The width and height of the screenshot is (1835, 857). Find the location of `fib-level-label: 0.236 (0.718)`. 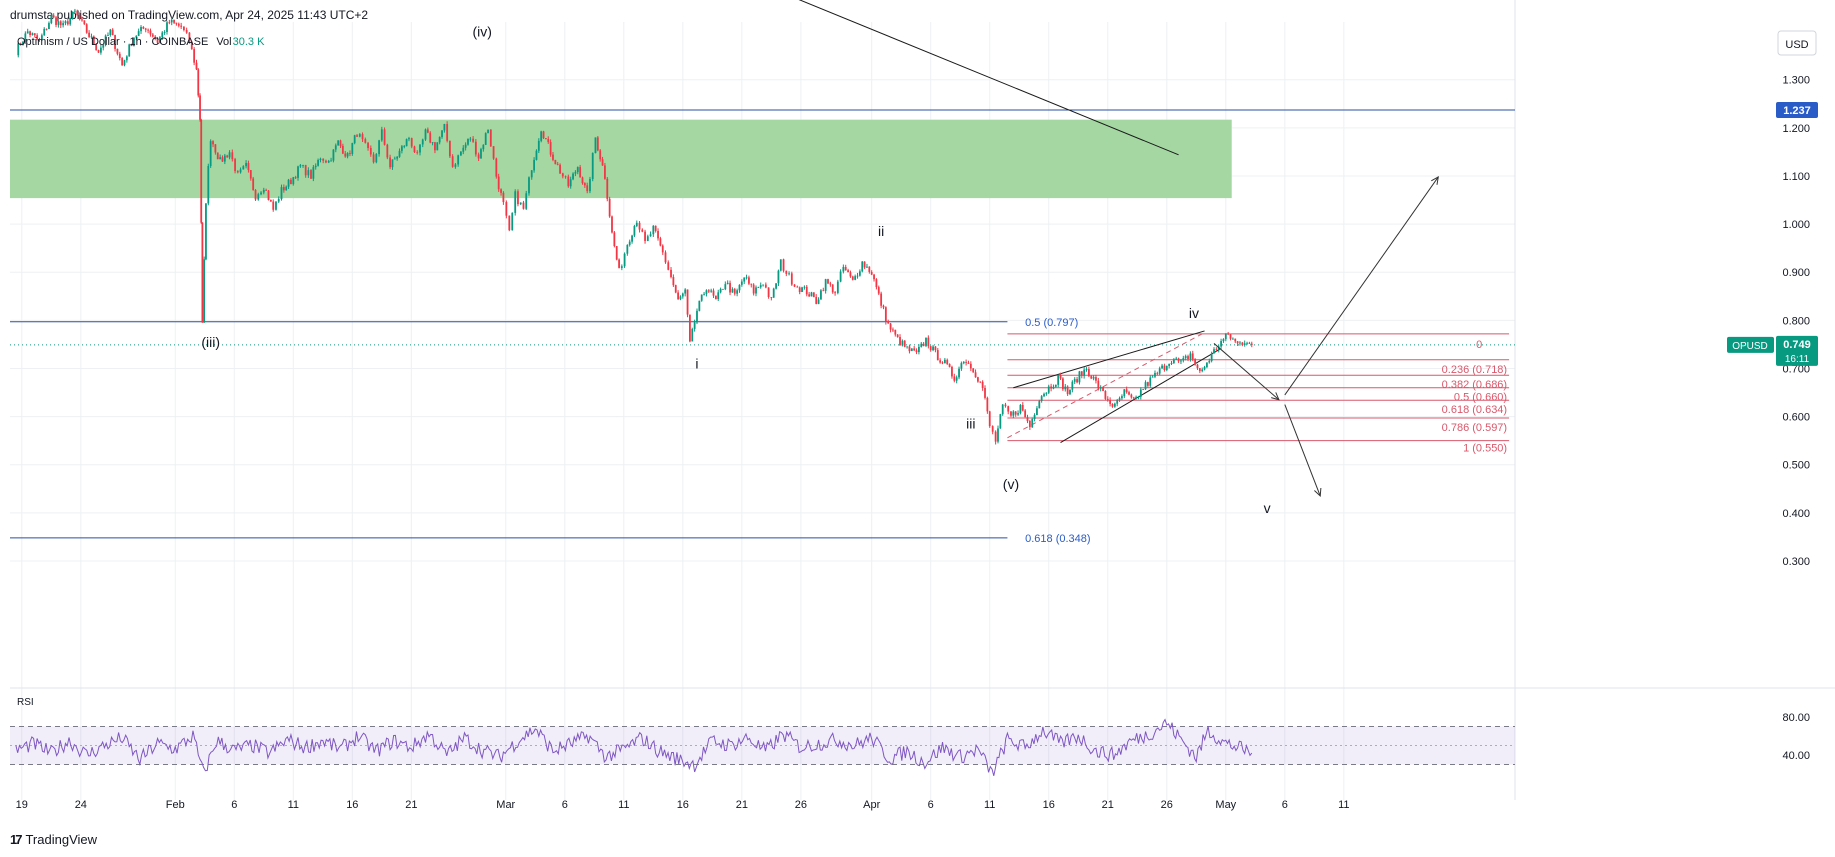

fib-level-label: 0.236 (0.718) is located at coordinates (1474, 370).